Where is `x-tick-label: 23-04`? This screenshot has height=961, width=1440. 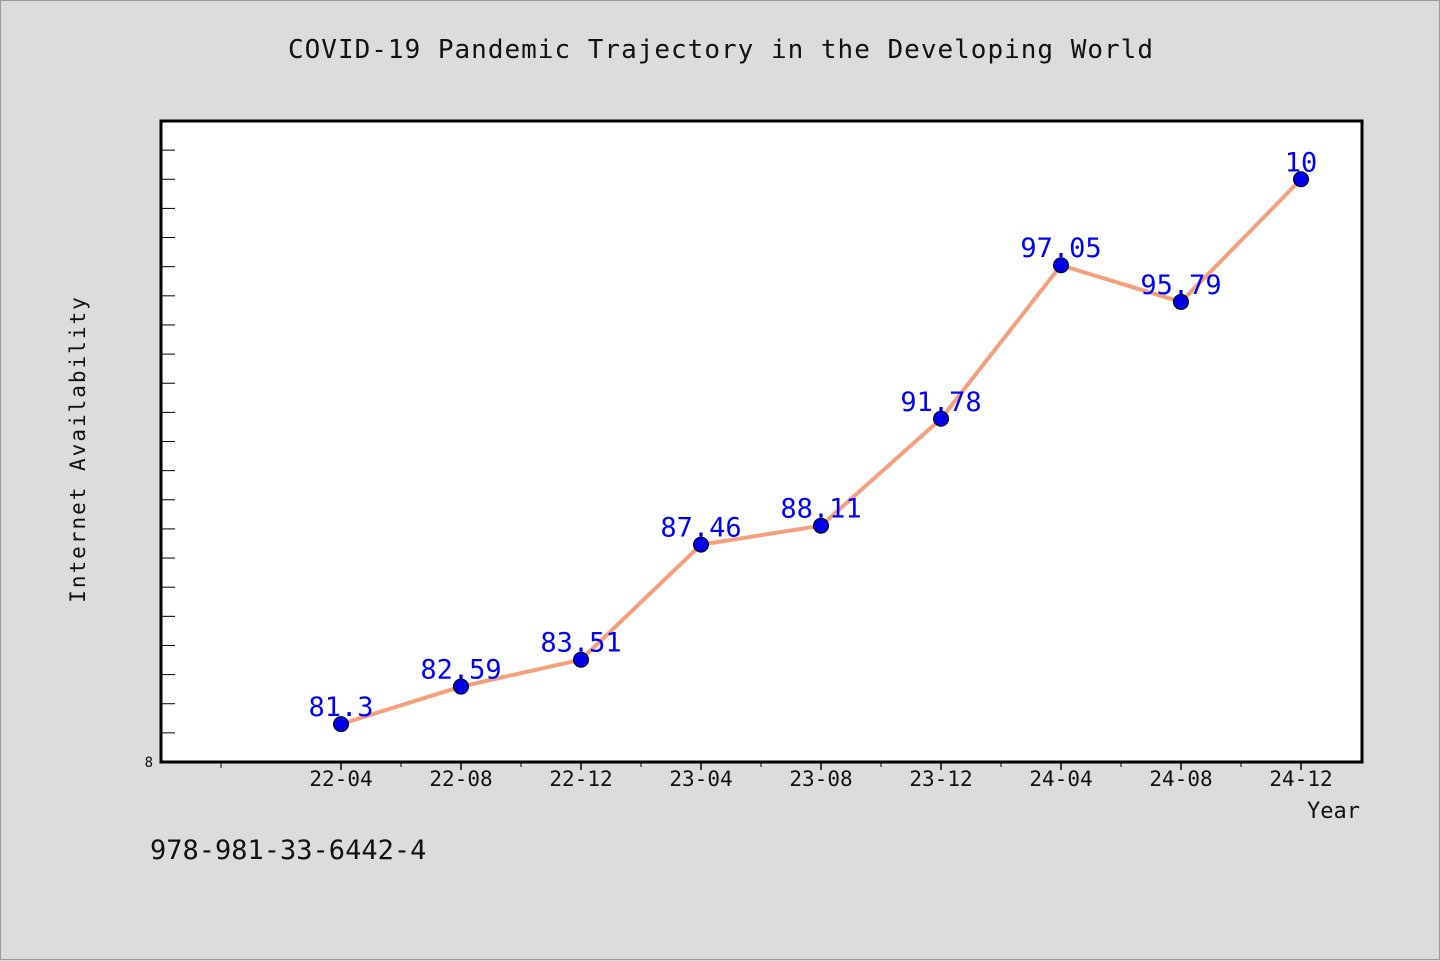
x-tick-label: 23-04 is located at coordinates (700, 779).